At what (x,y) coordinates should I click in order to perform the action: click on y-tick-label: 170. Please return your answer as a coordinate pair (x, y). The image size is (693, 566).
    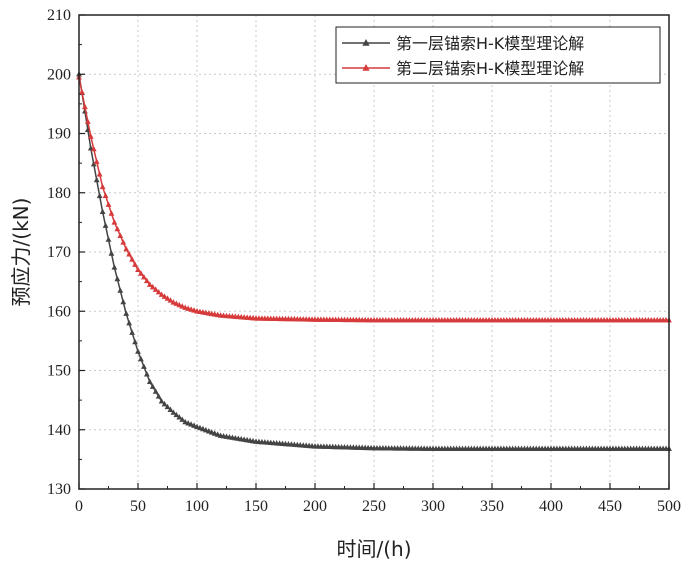
    Looking at the image, I should click on (59, 252).